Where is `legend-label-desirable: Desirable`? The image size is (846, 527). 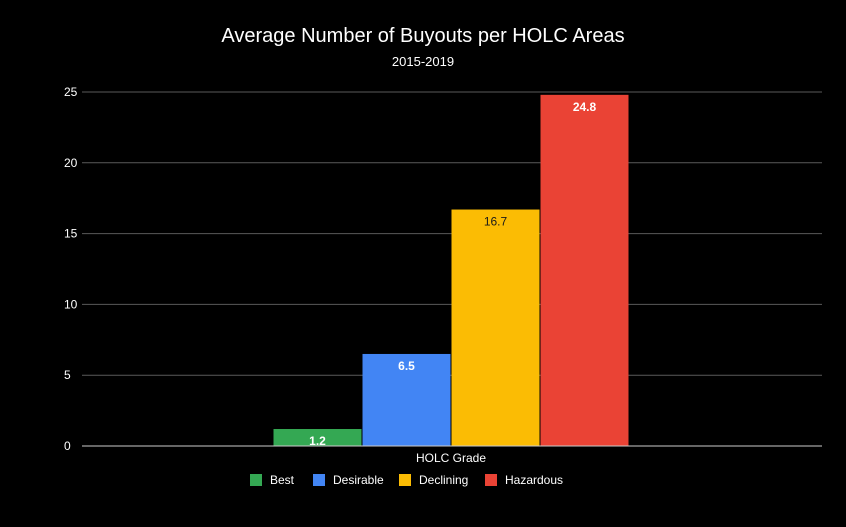 legend-label-desirable: Desirable is located at coordinates (358, 480).